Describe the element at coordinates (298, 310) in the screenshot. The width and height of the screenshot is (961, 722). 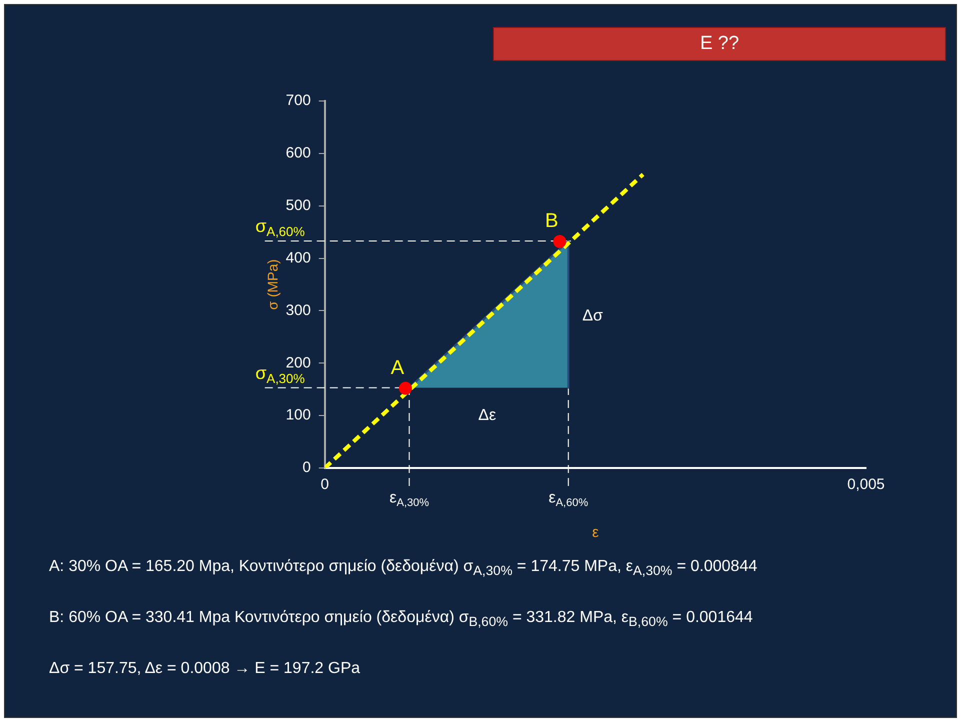
I see `y-tick-label: 300` at that location.